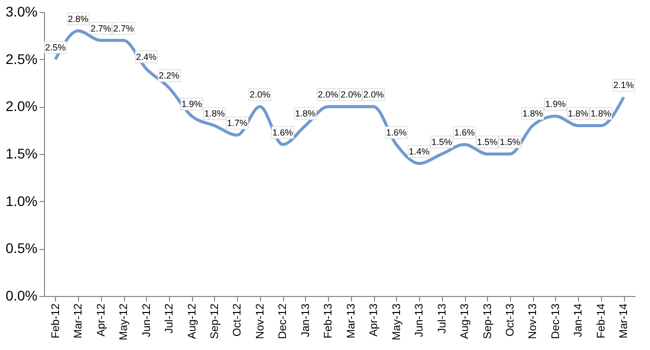 This screenshot has width=650, height=350. I want to click on x-tick-label: Feb-12, so click(56, 321).